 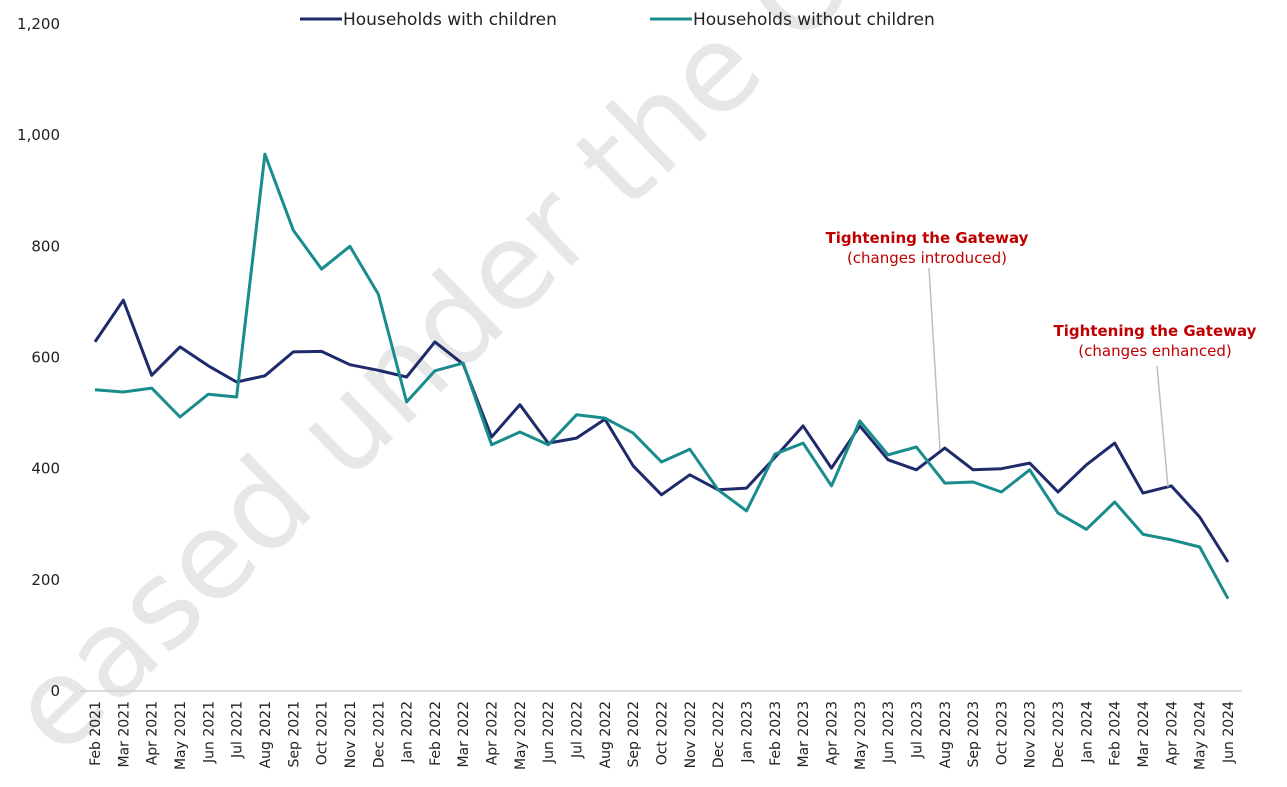 What do you see at coordinates (351, 734) in the screenshot?
I see `x-tick-label: Nov 2021` at bounding box center [351, 734].